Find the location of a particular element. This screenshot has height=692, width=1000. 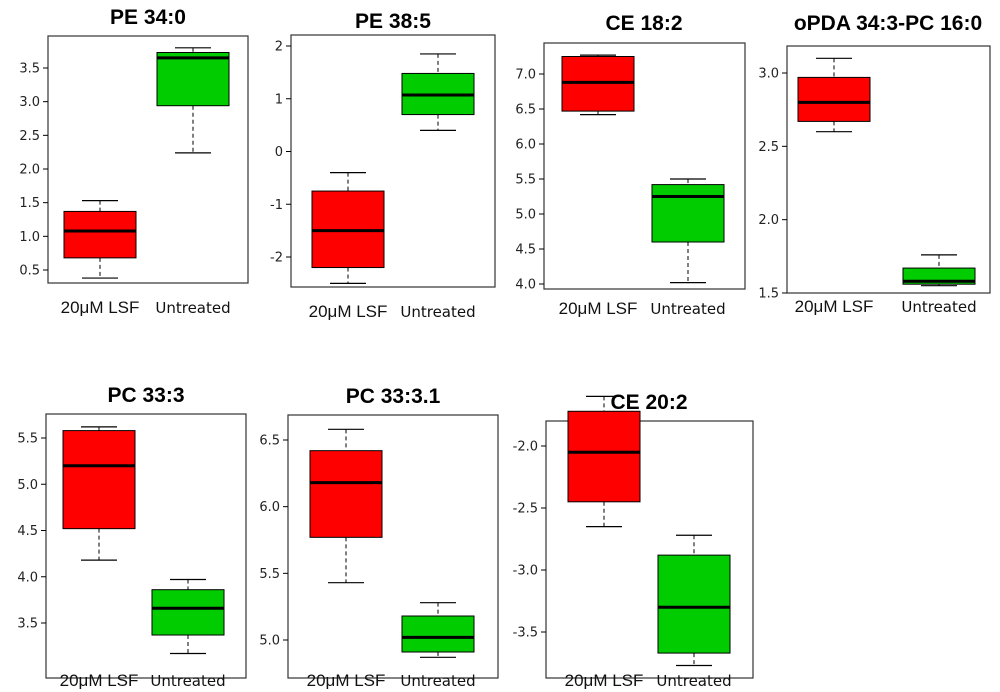

y-tick-label: -2.5 is located at coordinates (525, 509).